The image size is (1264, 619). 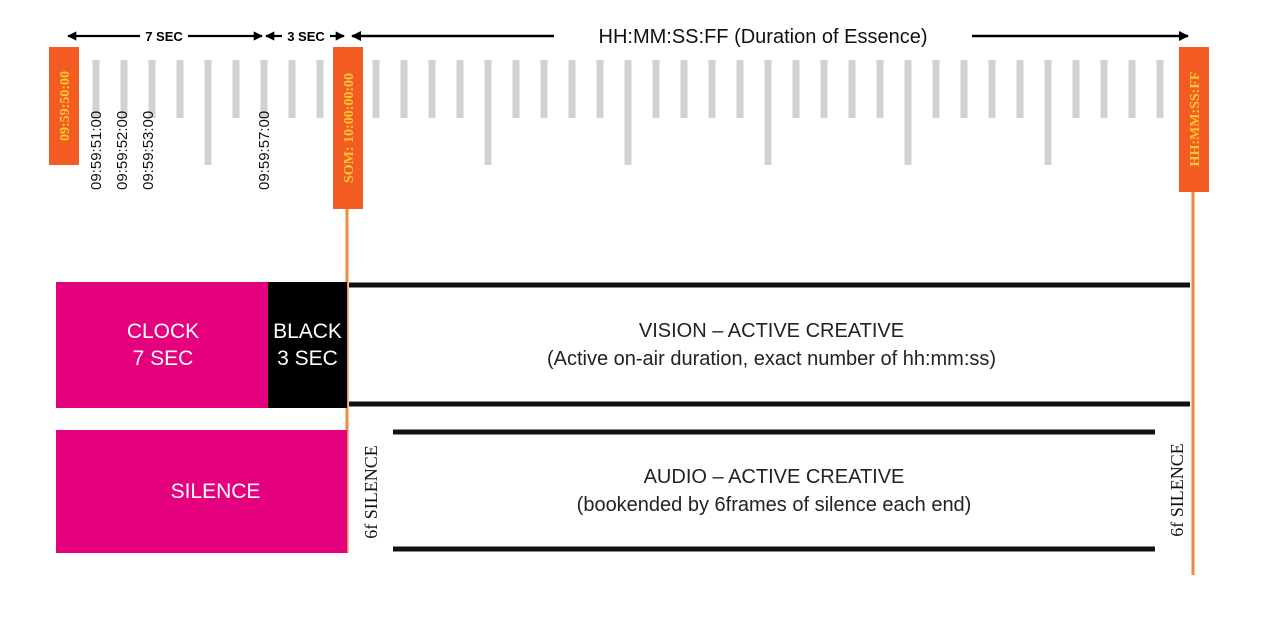 I want to click on time-label: 09:59:51:00, so click(x=96, y=150).